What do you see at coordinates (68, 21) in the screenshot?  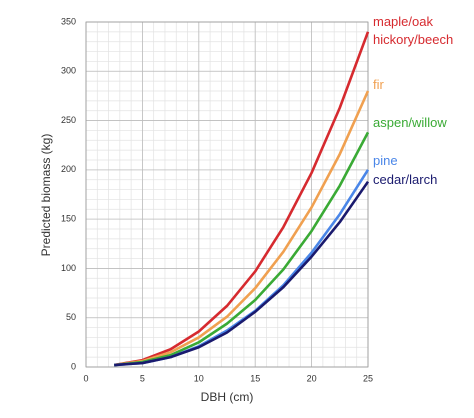 I see `y-tick-label: 350` at bounding box center [68, 21].